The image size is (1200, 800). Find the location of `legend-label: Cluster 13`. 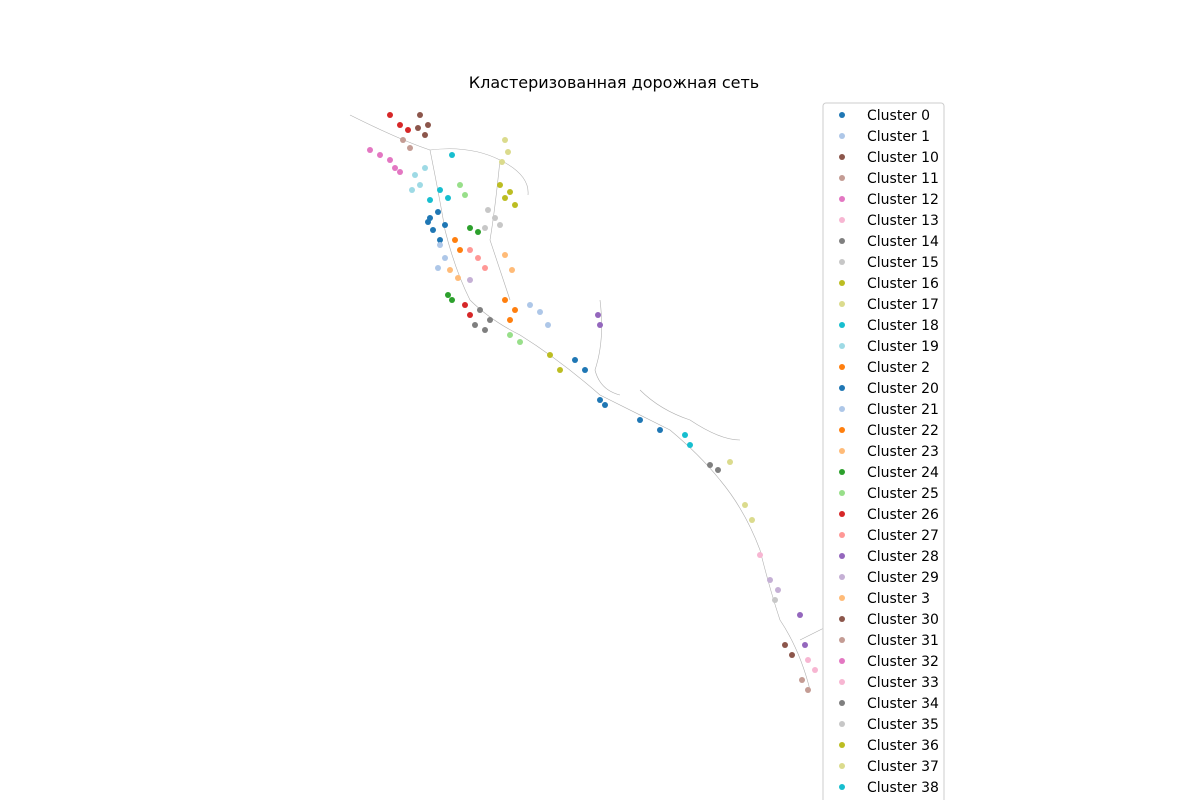

legend-label: Cluster 13 is located at coordinates (903, 221).